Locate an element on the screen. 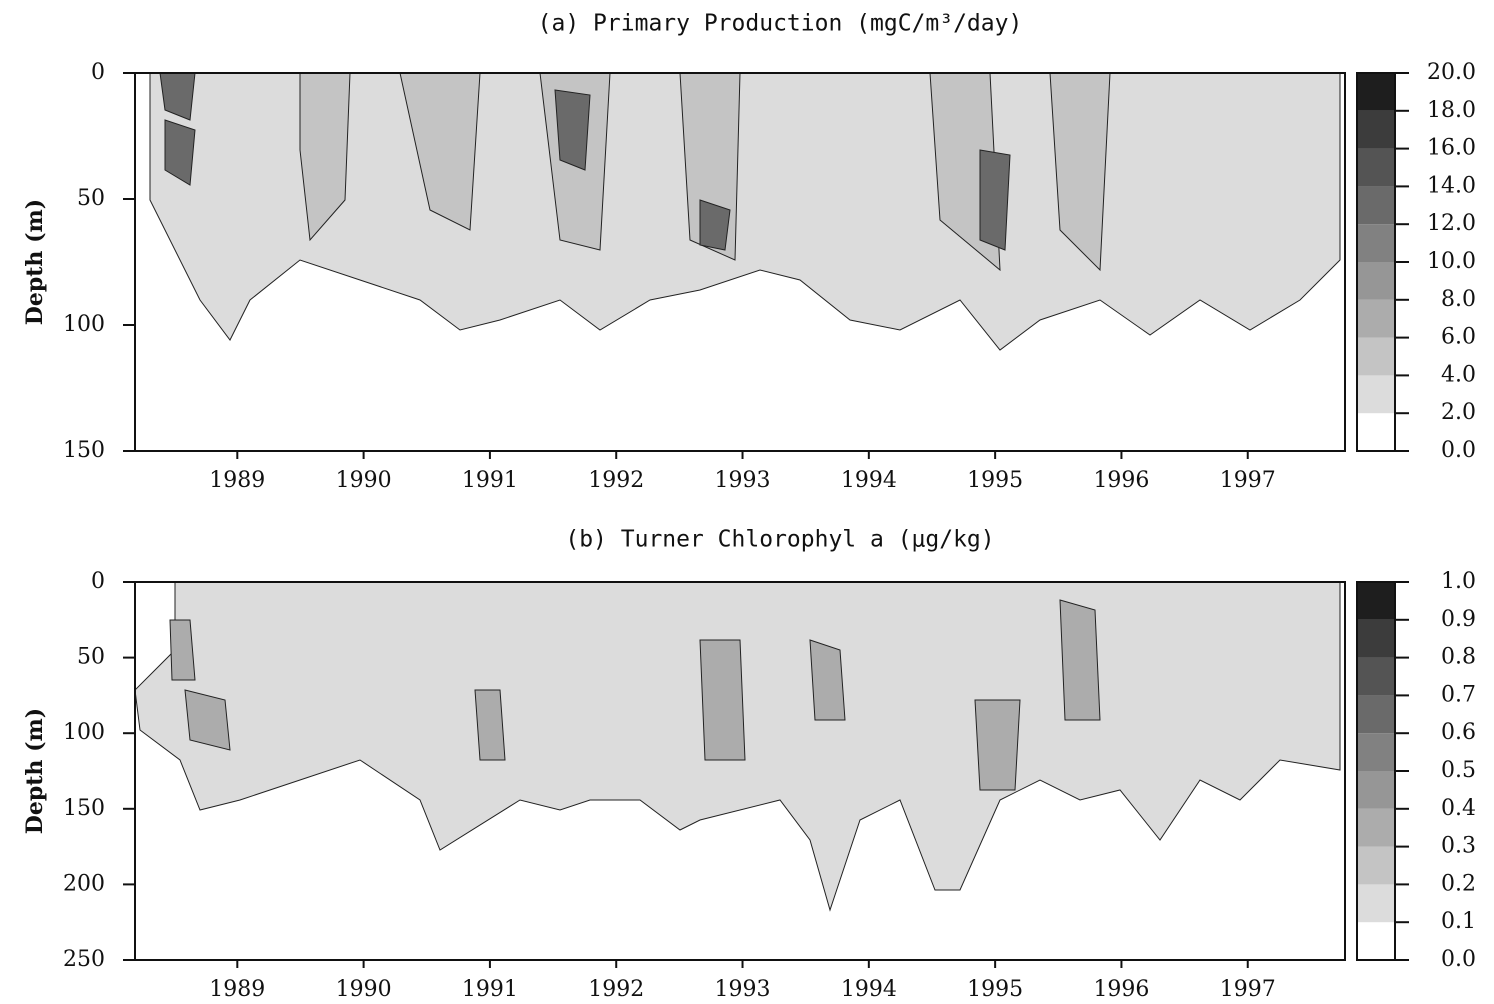 The width and height of the screenshot is (1494, 1004). colorbar-label: 0.6 is located at coordinates (1458, 732).